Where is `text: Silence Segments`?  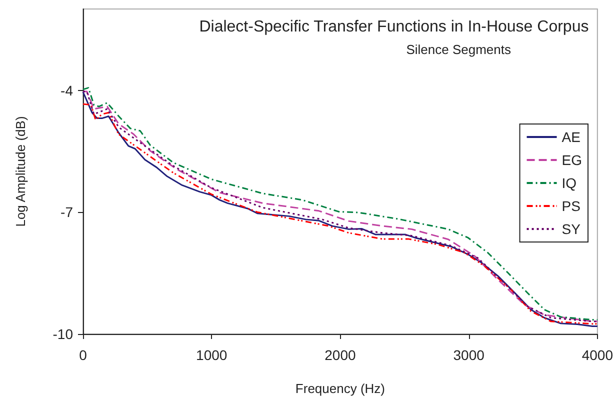 text: Silence Segments is located at coordinates (459, 49).